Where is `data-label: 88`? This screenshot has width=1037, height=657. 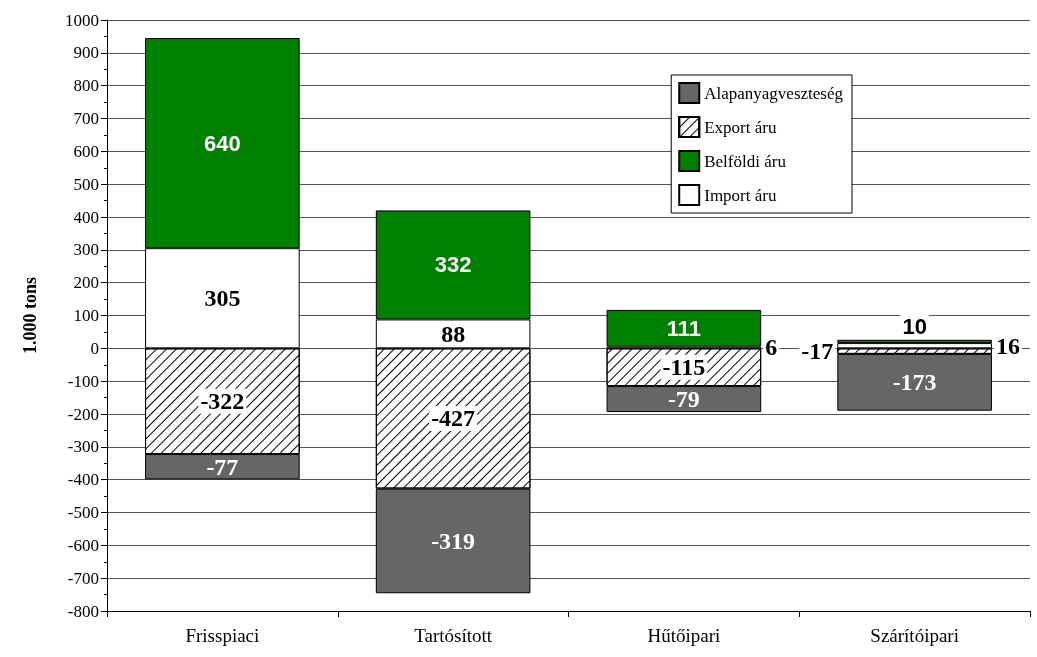 data-label: 88 is located at coordinates (453, 333).